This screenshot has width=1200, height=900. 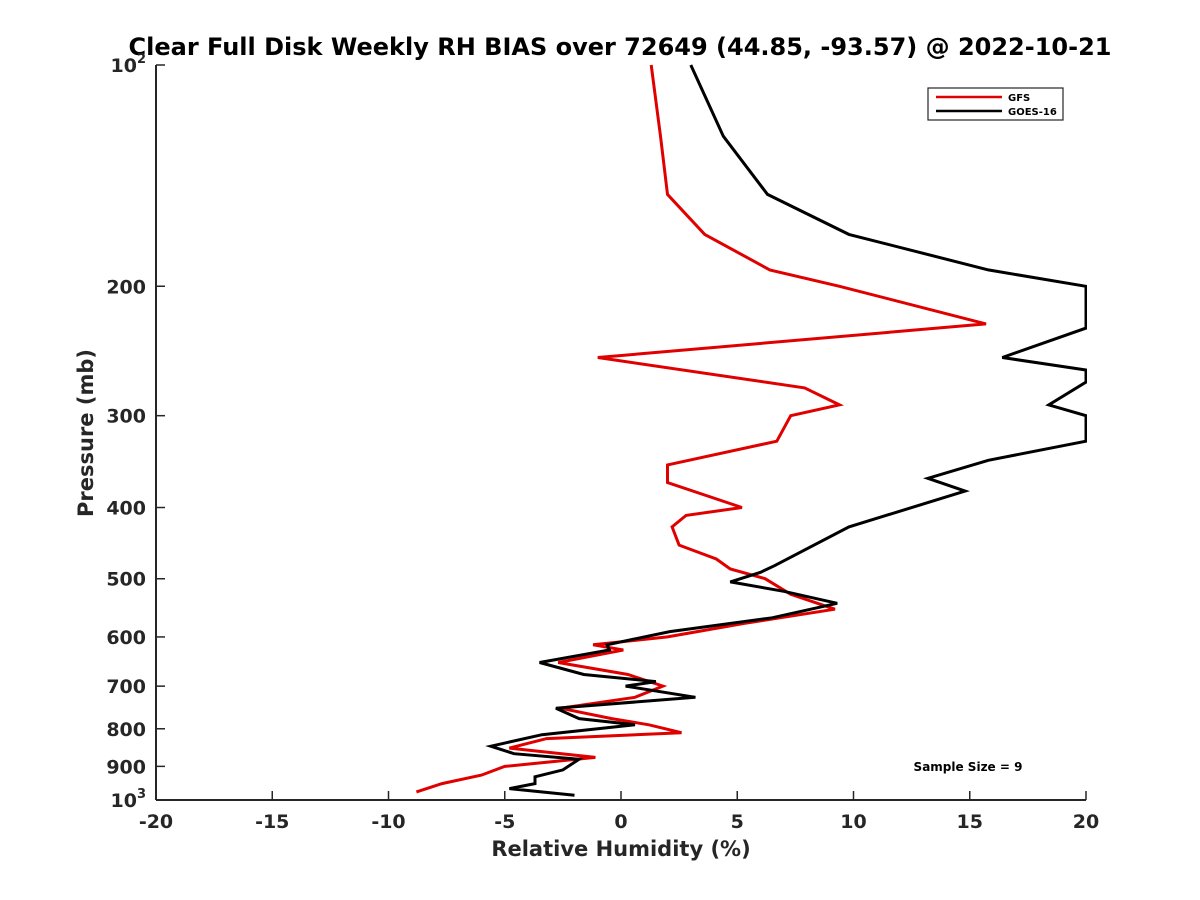 I want to click on y-tick-label: 700, so click(x=126, y=687).